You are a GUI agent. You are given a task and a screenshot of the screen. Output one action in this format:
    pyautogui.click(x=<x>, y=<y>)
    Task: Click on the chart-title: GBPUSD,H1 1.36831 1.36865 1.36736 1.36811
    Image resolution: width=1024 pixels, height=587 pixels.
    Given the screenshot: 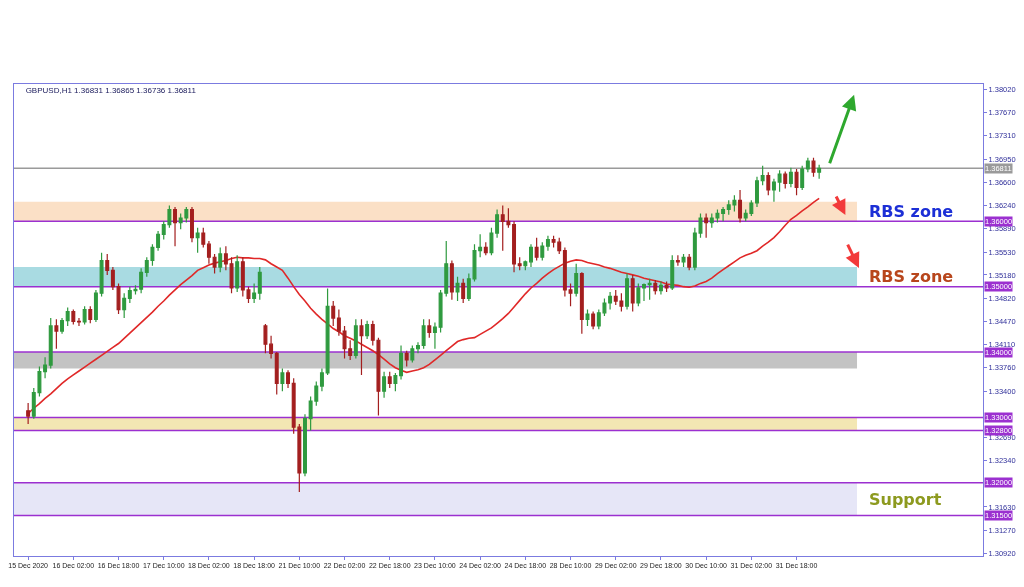 What is the action you would take?
    pyautogui.click(x=111, y=90)
    